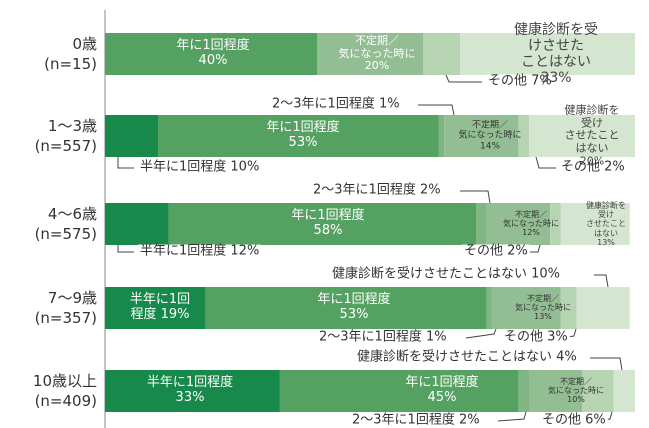 Image resolution: width=649 pixels, height=428 pixels. Describe the element at coordinates (328, 223) in the screenshot. I see `value-label: 年に1回程度 58%` at that location.